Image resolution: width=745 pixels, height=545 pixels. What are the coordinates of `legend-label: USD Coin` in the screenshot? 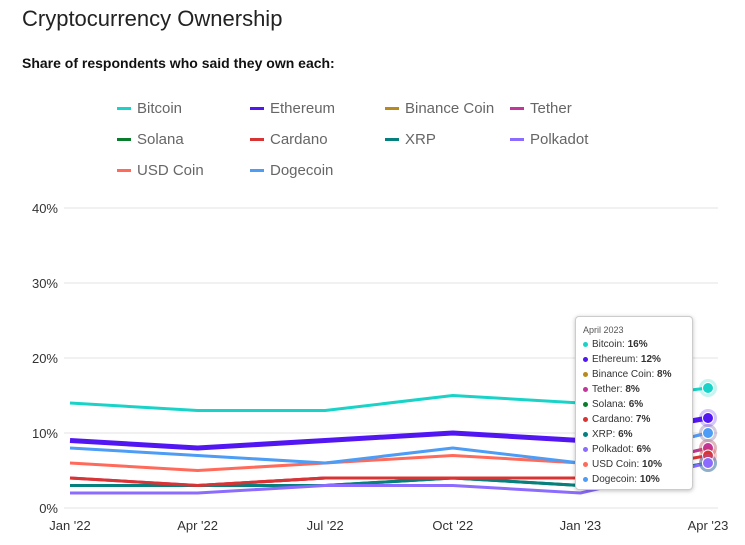 It's located at (170, 170).